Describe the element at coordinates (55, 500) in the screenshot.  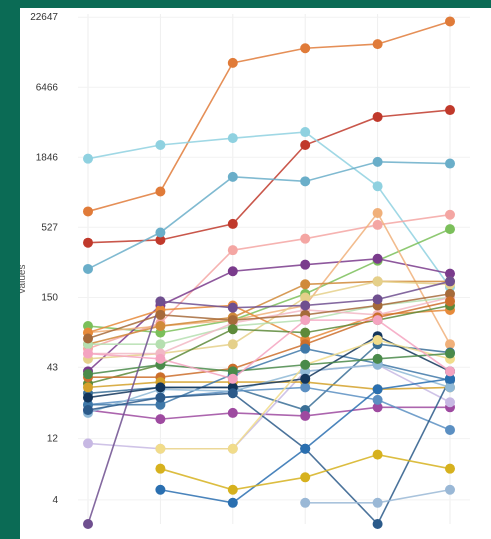
I see `y-tick-label: 4` at that location.